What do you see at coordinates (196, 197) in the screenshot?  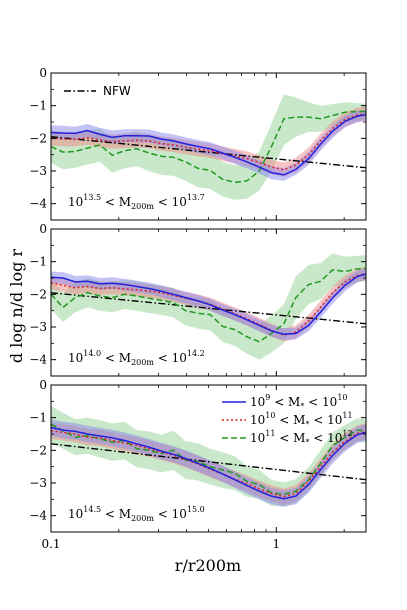 I see `mass-bin-annotation-part: 13.7` at bounding box center [196, 197].